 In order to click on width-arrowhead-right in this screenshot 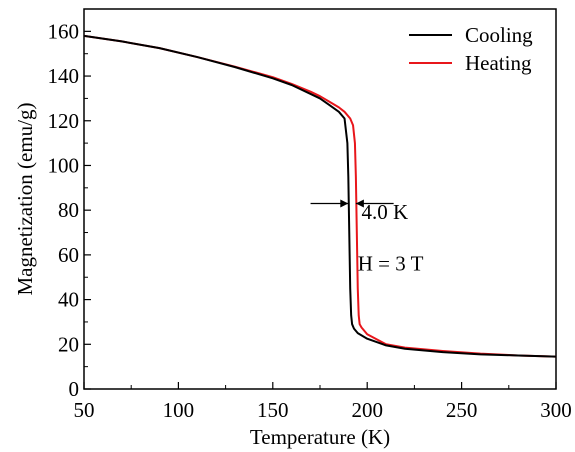, I will do `click(359, 203)`.